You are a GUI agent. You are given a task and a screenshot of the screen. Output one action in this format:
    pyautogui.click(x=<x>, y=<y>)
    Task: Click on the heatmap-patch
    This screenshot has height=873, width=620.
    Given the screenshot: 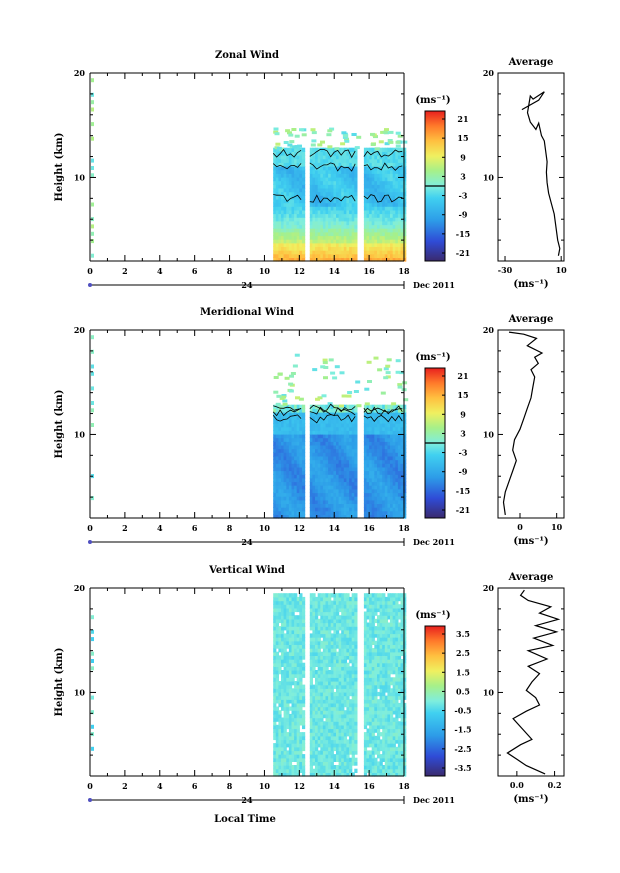 What is the action you would take?
    pyautogui.click(x=367, y=389)
    